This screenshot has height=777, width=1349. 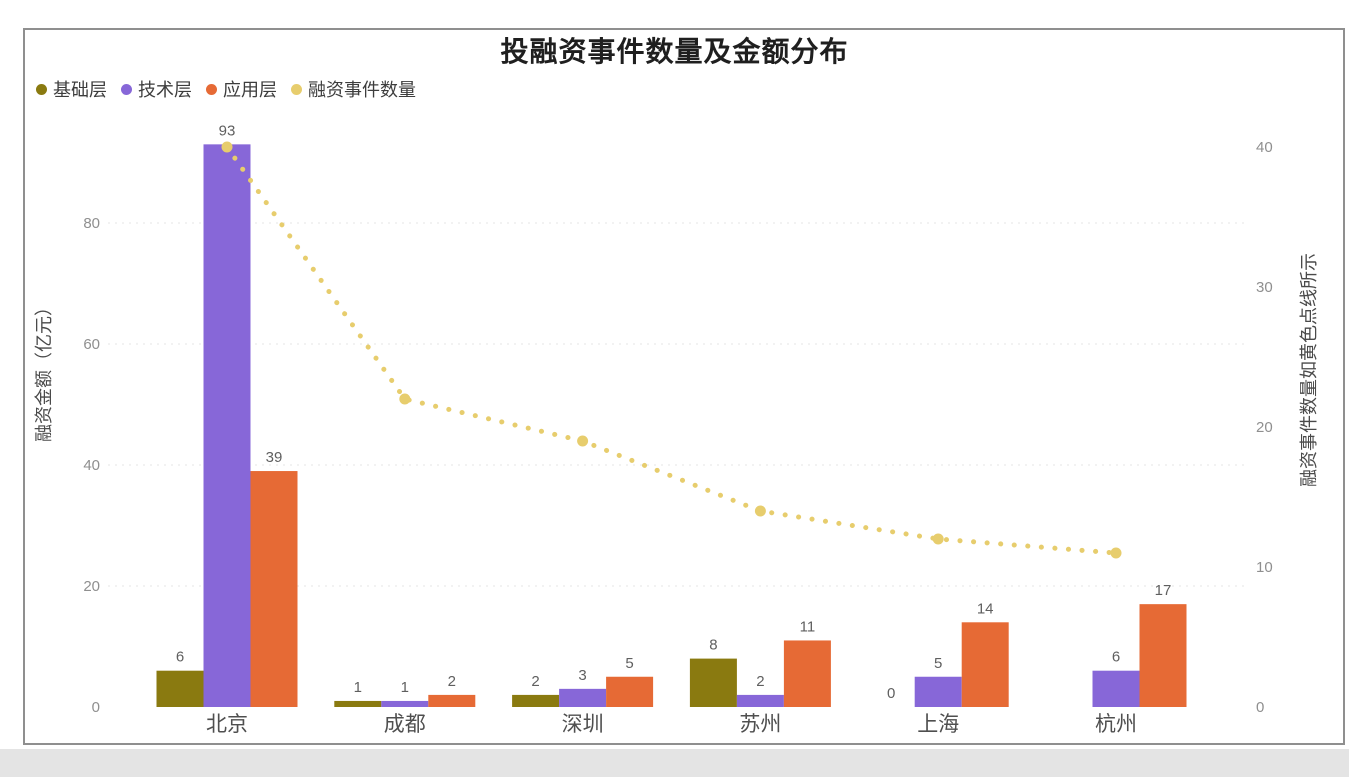 What do you see at coordinates (1264, 427) in the screenshot?
I see `right-axis-tick: 20` at bounding box center [1264, 427].